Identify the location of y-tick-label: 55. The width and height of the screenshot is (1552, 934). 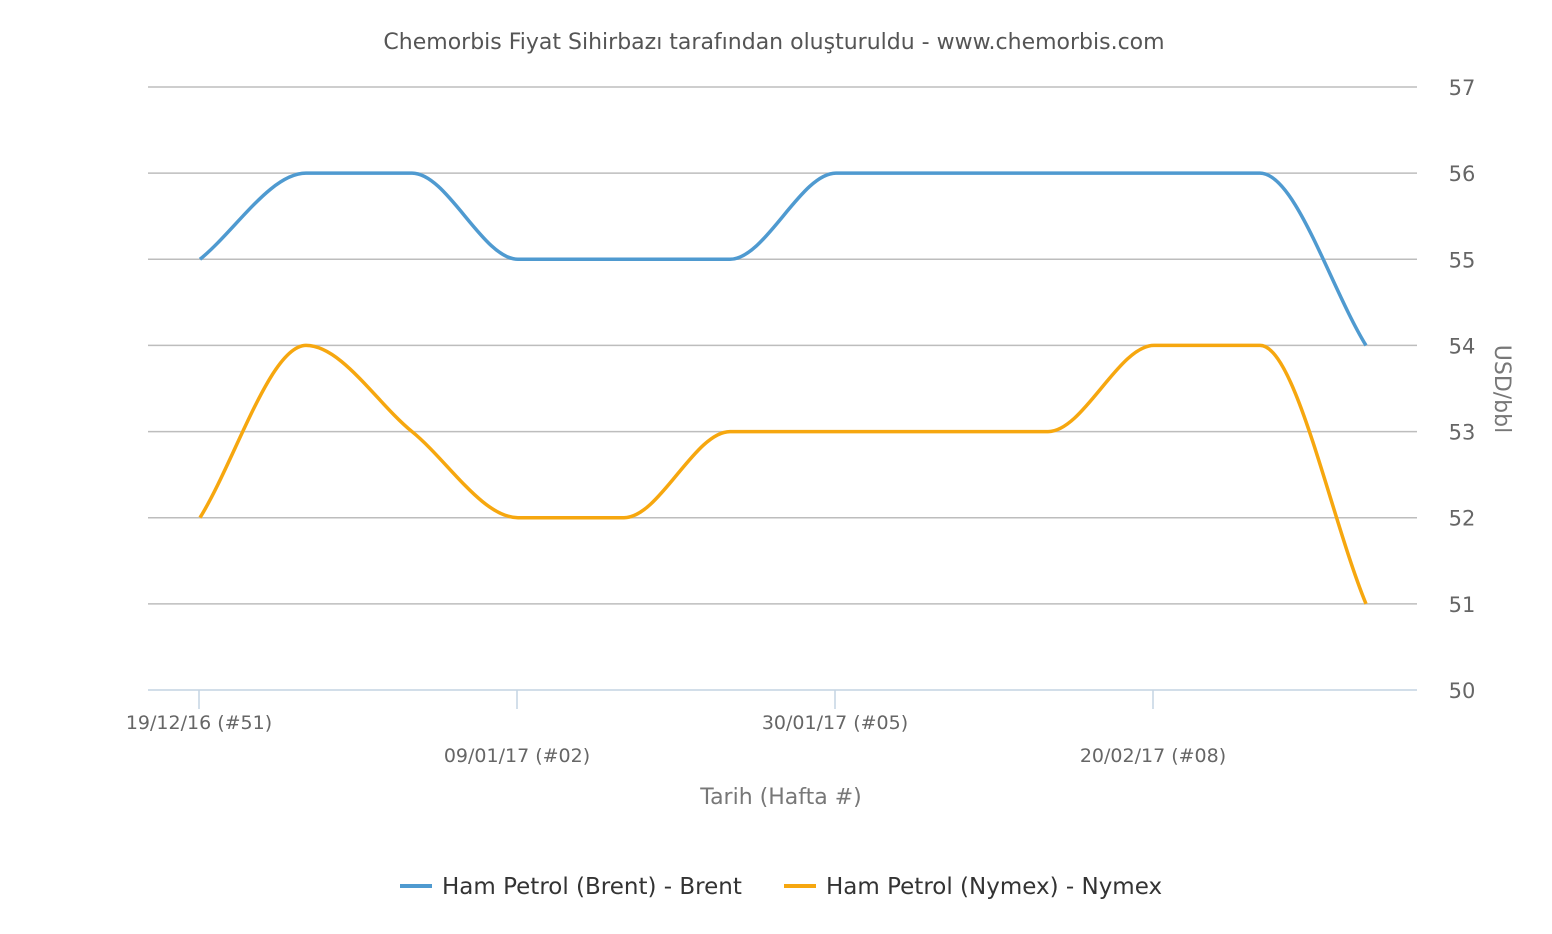
(1462, 260).